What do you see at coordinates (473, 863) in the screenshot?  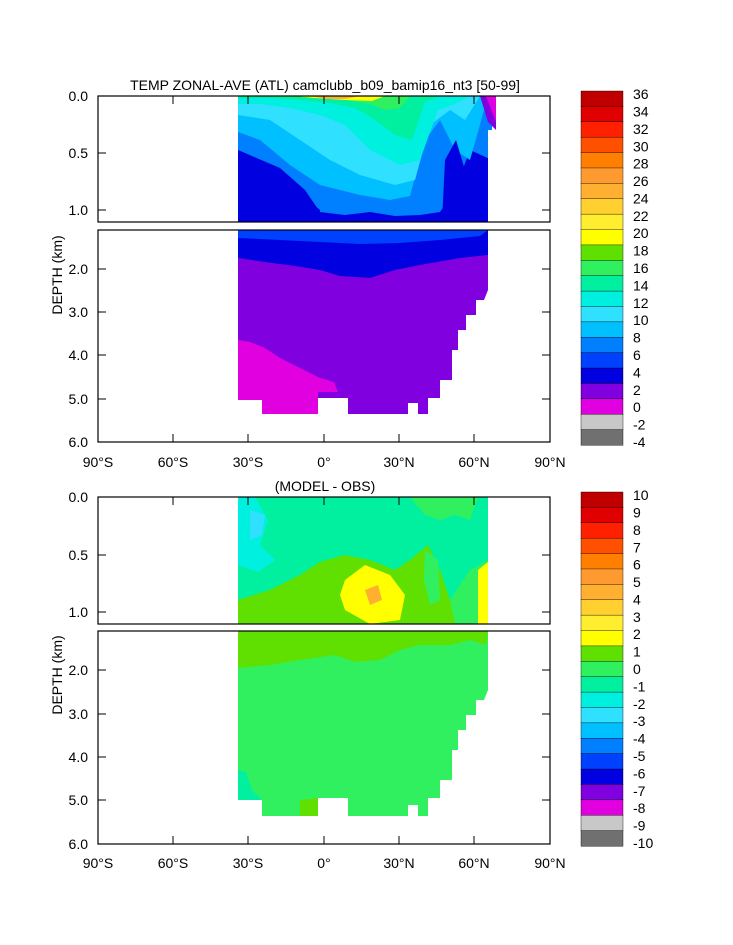 I see `x-tick-label: 60°N` at bounding box center [473, 863].